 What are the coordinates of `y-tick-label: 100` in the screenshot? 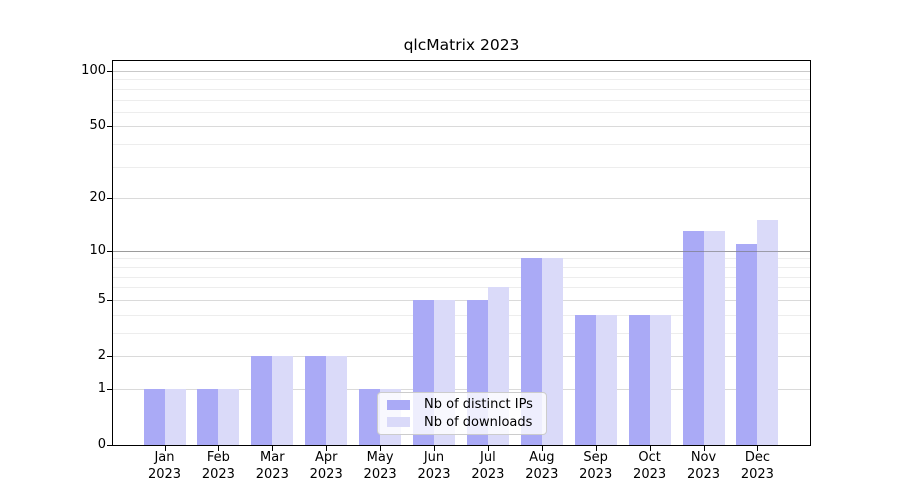 It's located at (93, 70).